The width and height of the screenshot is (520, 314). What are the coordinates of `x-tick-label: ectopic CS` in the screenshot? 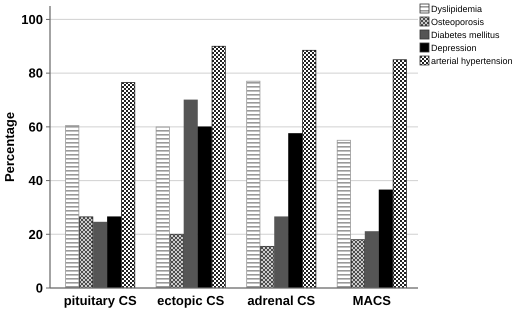 It's located at (191, 300).